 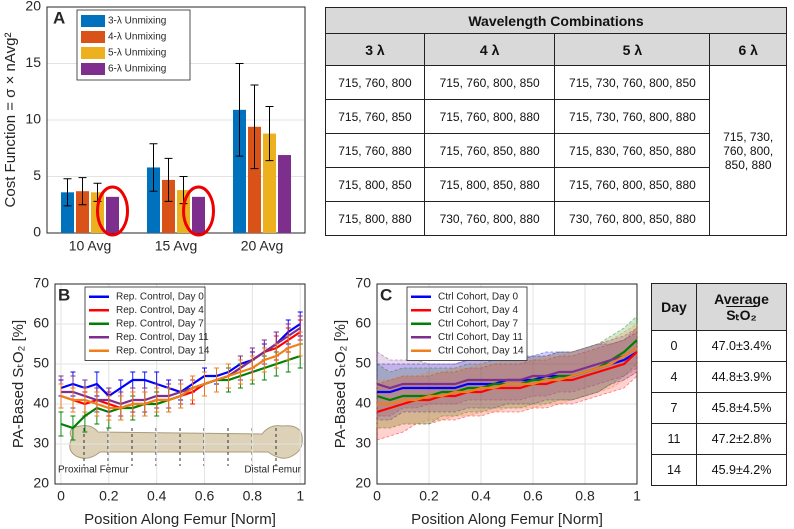 What do you see at coordinates (37, 232) in the screenshot?
I see `y-tick-label: 0` at bounding box center [37, 232].